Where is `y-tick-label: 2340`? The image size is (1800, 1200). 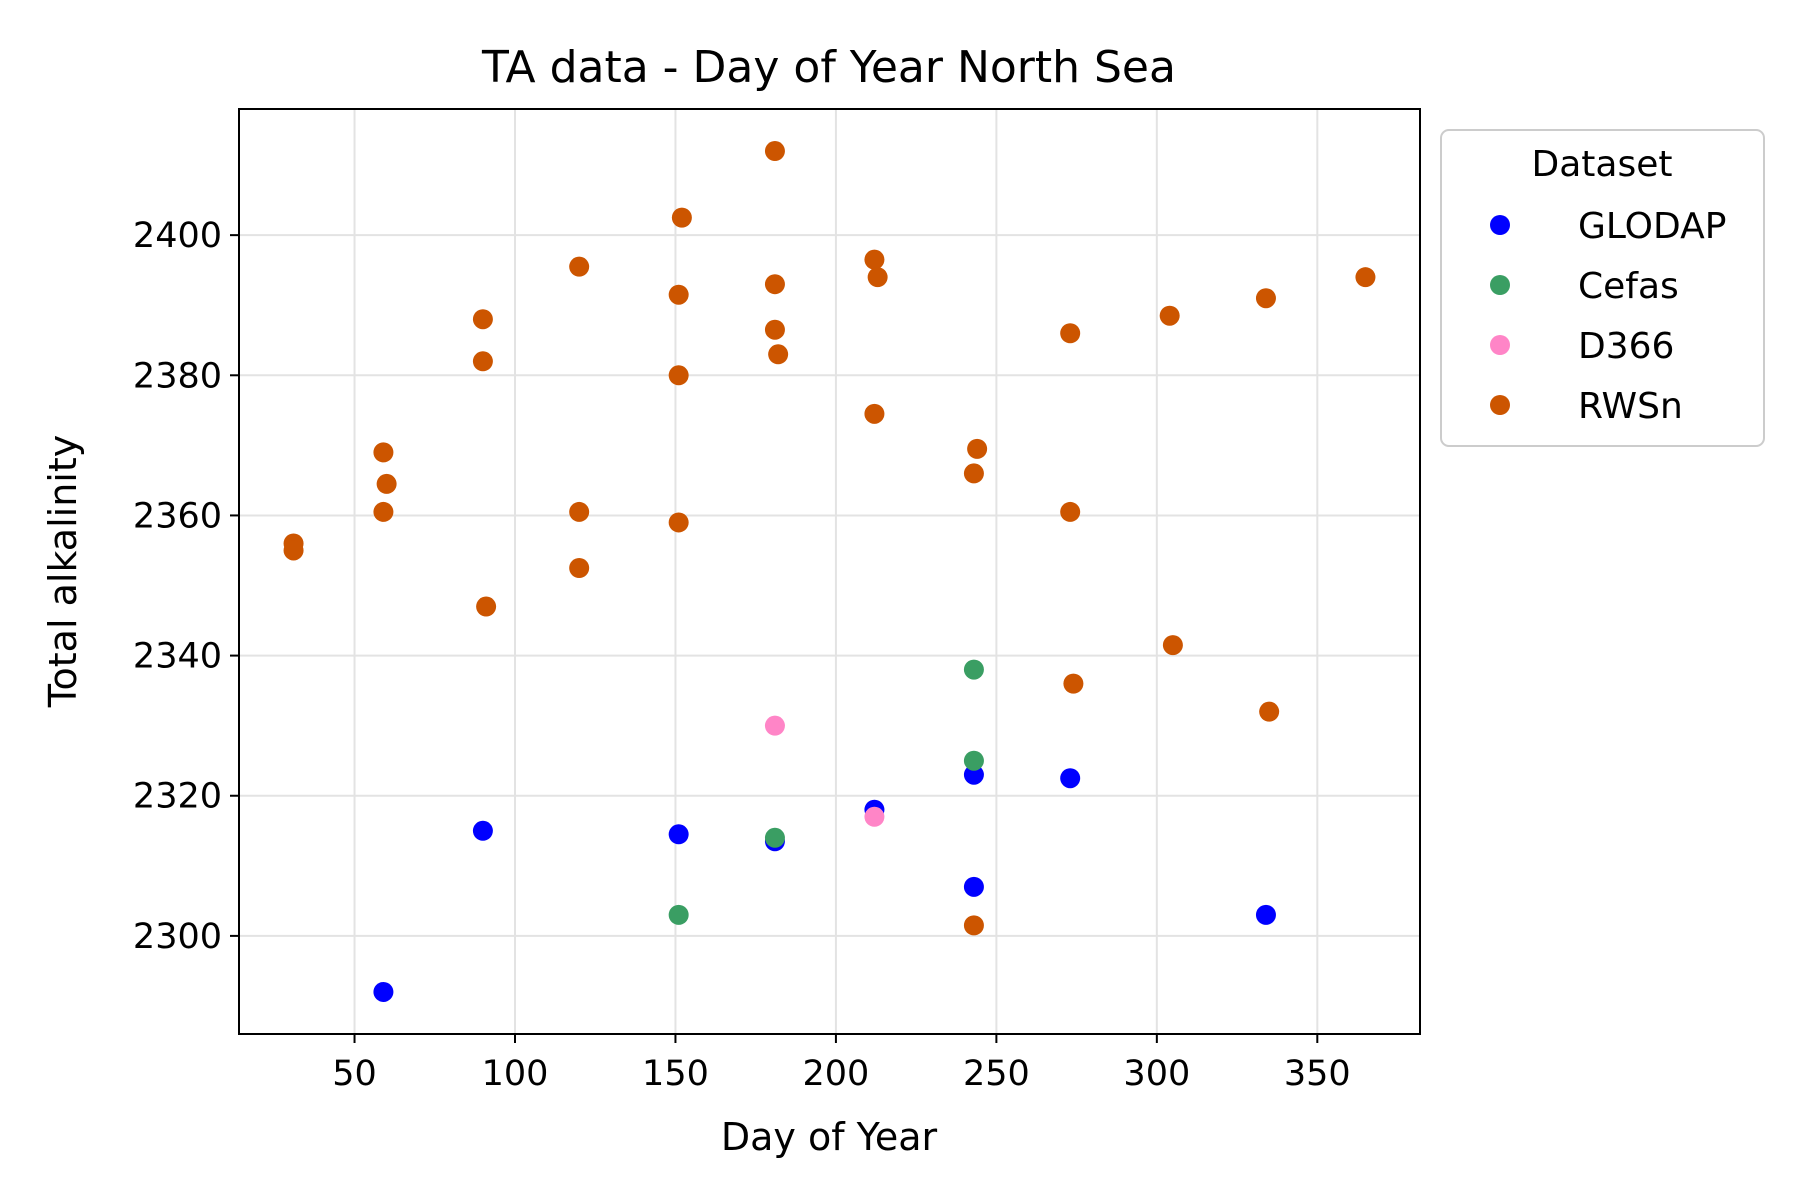
y-tick-label: 2340 is located at coordinates (177, 657).